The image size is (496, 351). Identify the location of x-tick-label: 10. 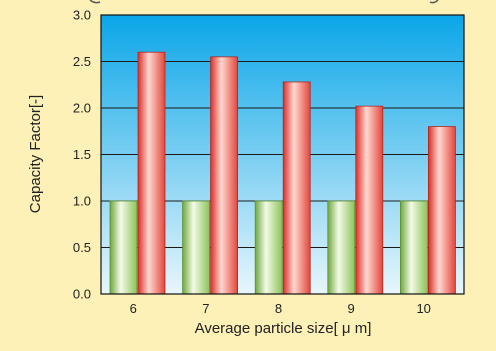
(423, 308).